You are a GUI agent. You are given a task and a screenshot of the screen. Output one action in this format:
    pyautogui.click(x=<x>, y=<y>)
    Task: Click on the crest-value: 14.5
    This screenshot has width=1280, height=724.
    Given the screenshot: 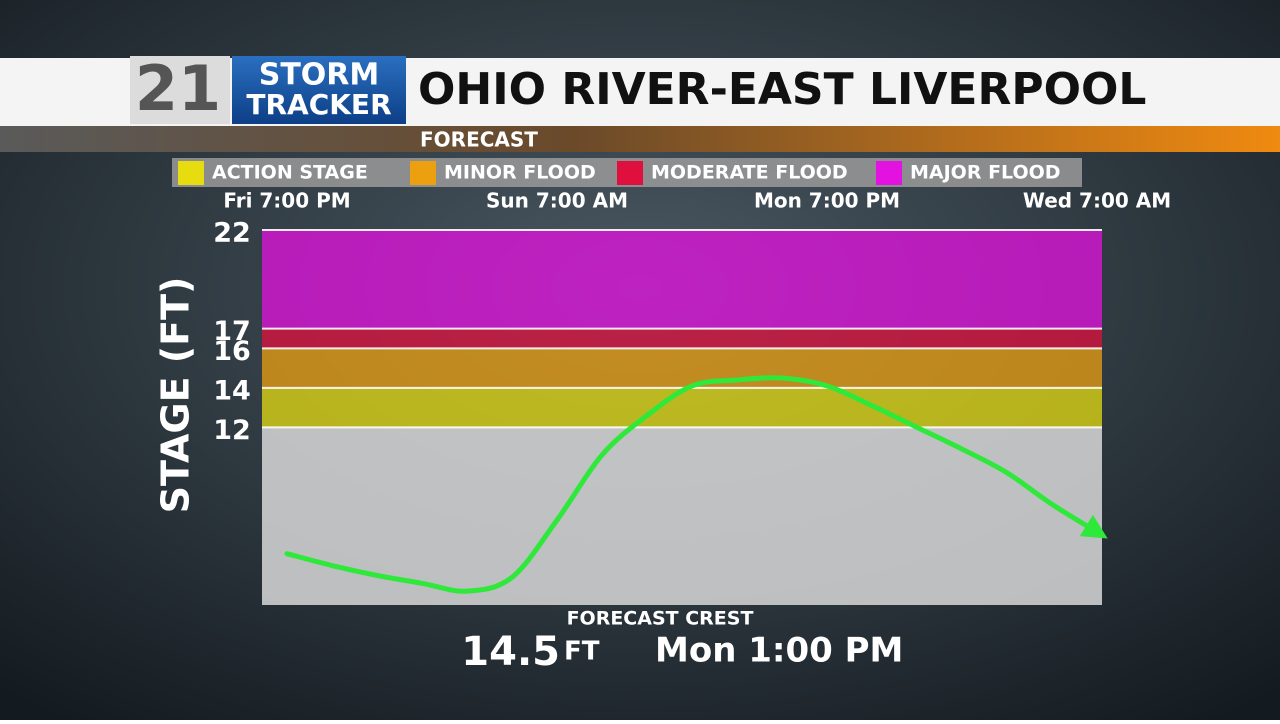 What is the action you would take?
    pyautogui.click(x=510, y=652)
    